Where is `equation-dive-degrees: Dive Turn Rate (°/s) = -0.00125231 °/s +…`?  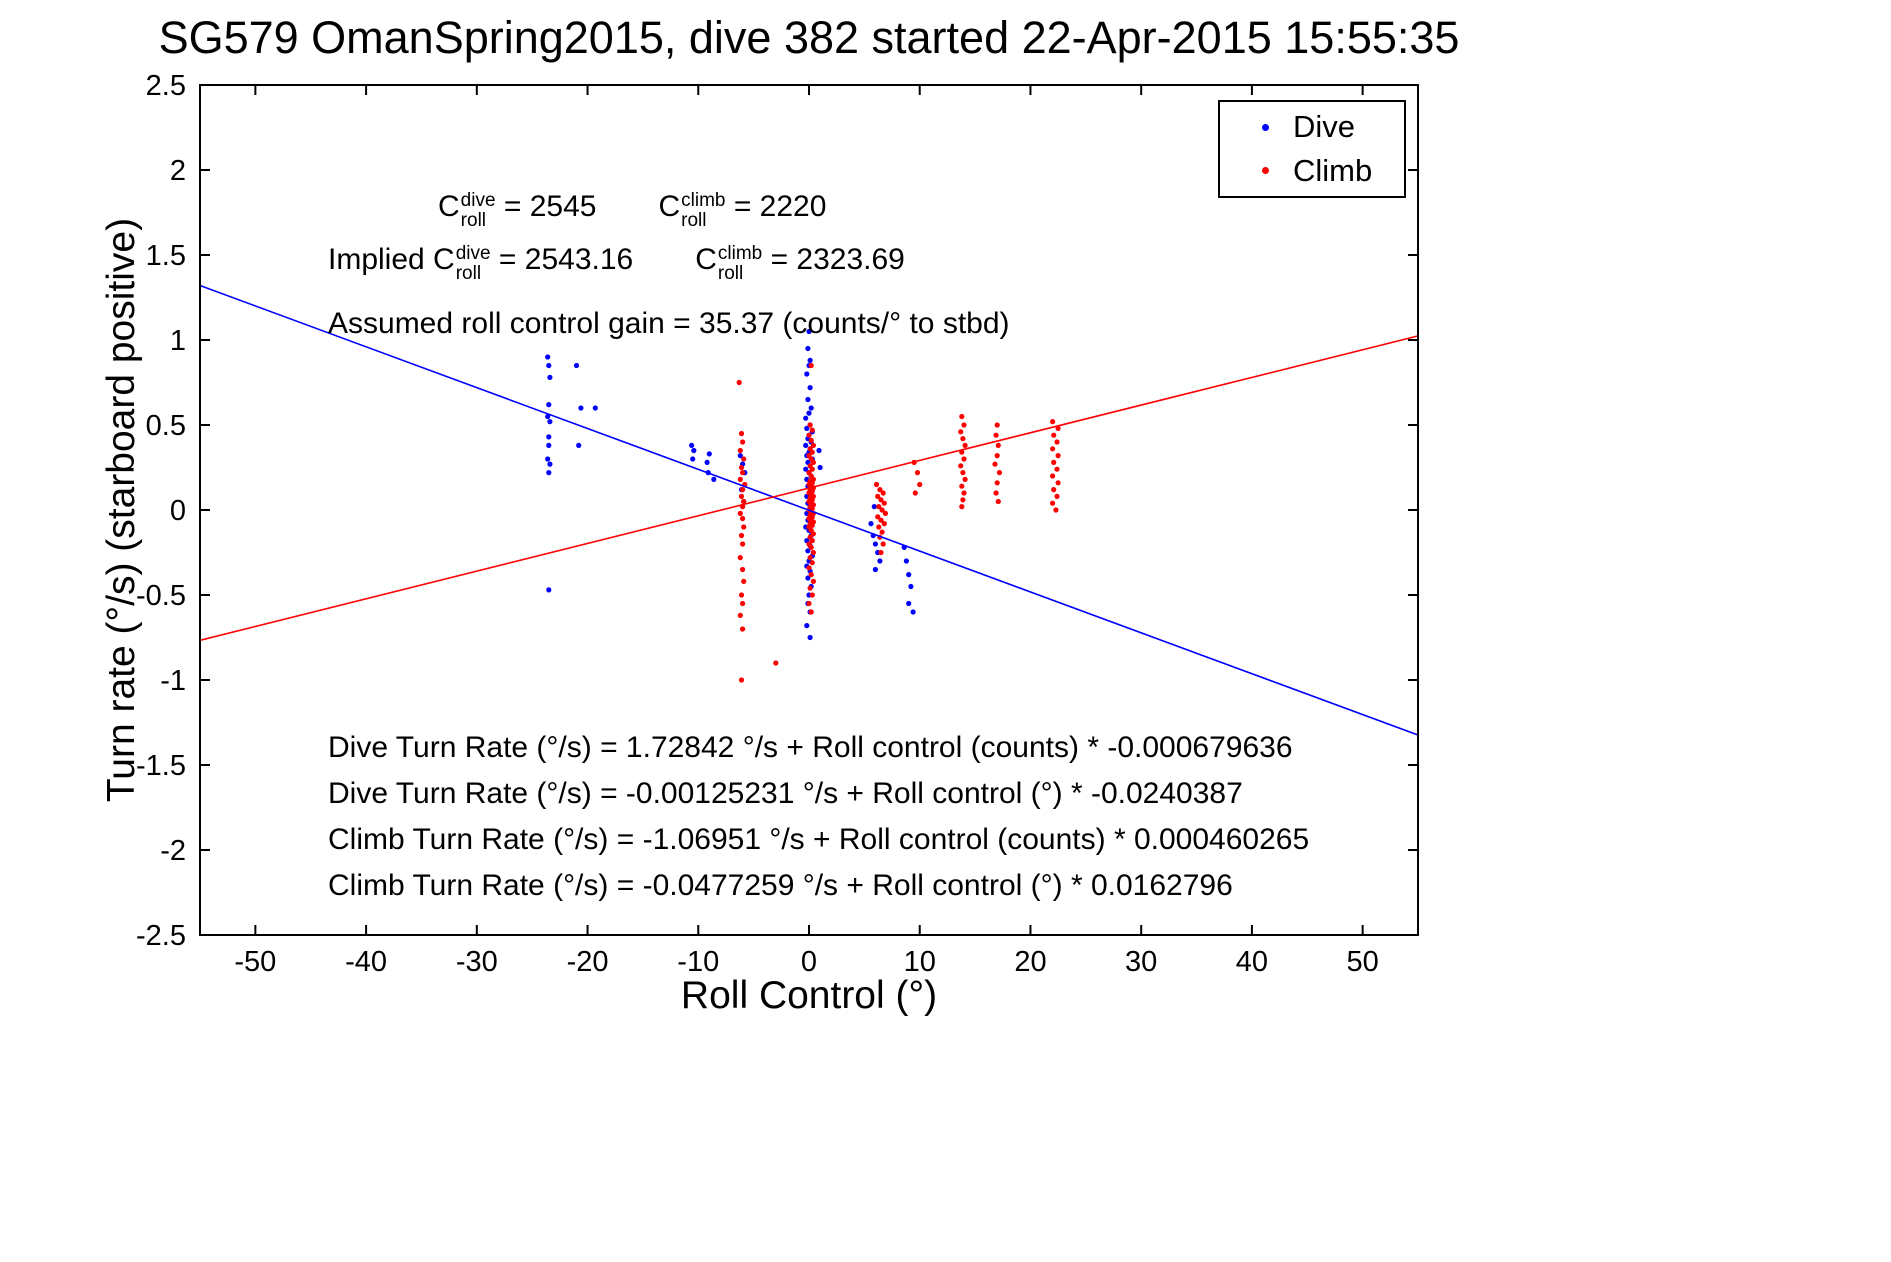
equation-dive-degrees: Dive Turn Rate (°/s) = -0.00125231 °/s +… is located at coordinates (785, 793).